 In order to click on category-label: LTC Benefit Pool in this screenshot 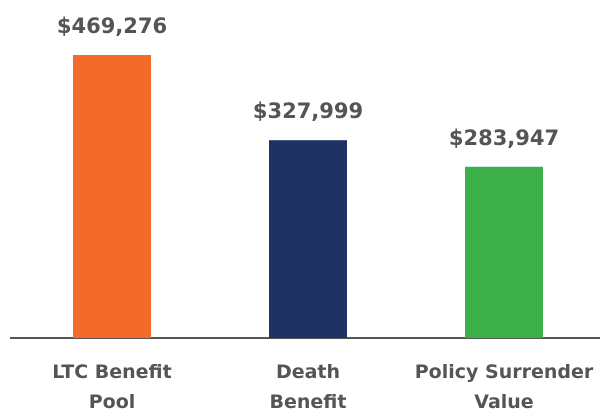, I will do `click(112, 387)`.